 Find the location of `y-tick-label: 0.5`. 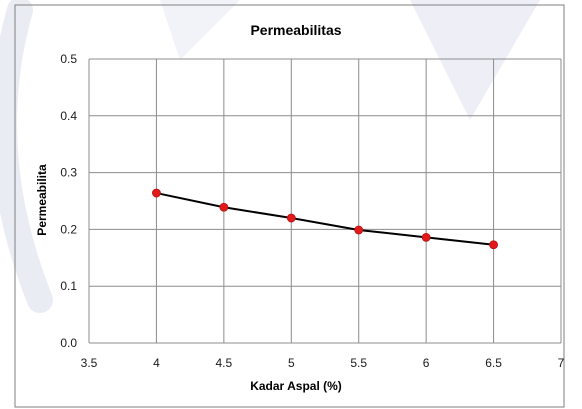

y-tick-label: 0.5 is located at coordinates (68, 59).